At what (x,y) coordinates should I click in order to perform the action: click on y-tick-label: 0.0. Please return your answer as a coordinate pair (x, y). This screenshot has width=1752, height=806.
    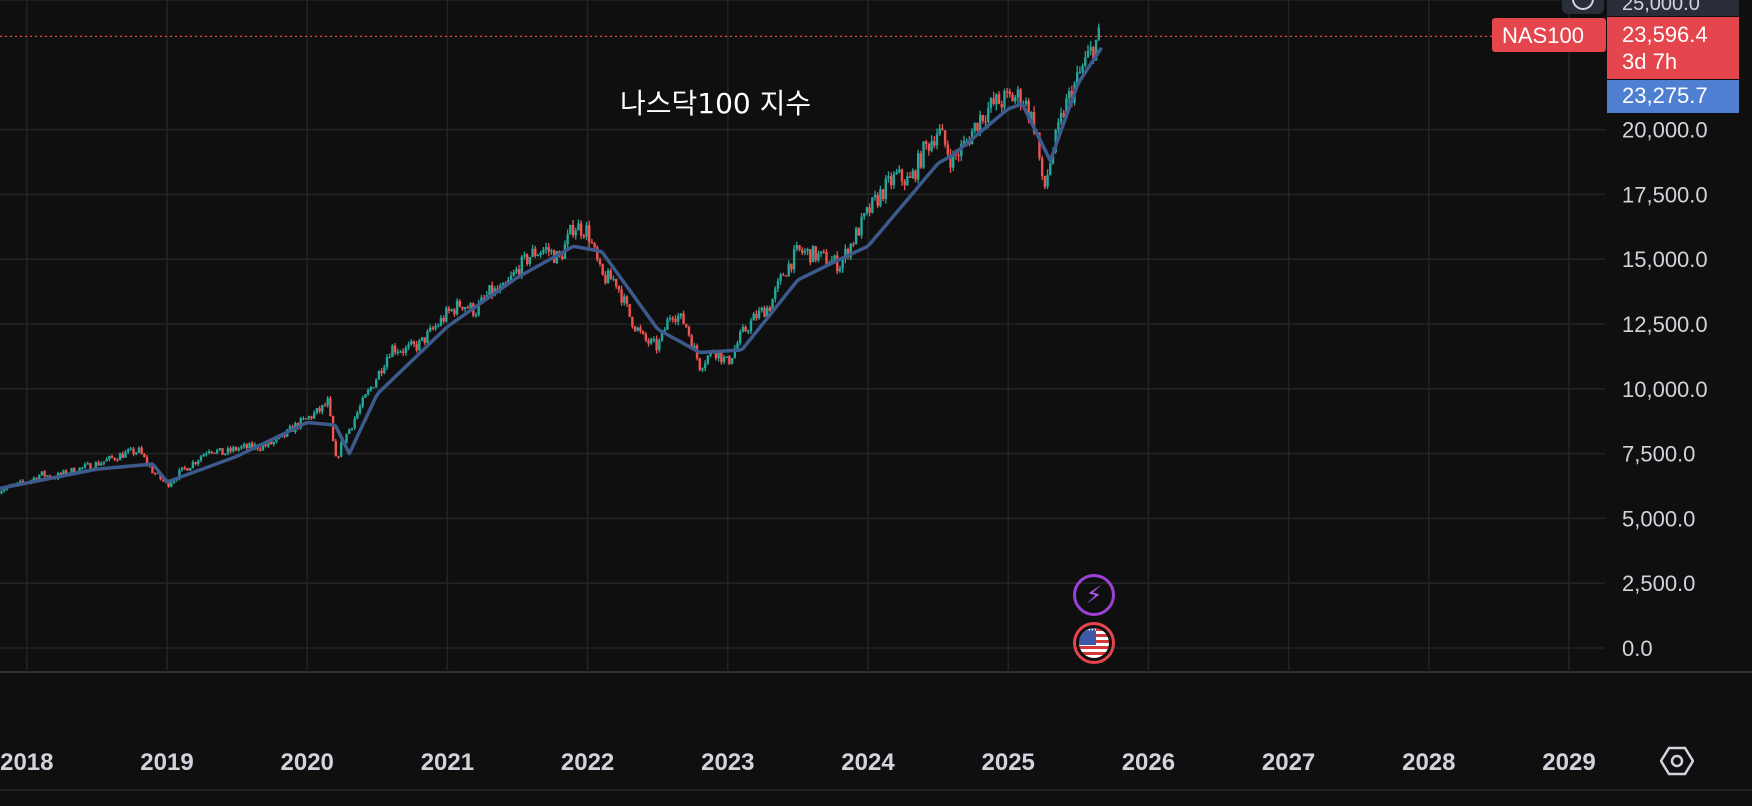
    Looking at the image, I should click on (1637, 648).